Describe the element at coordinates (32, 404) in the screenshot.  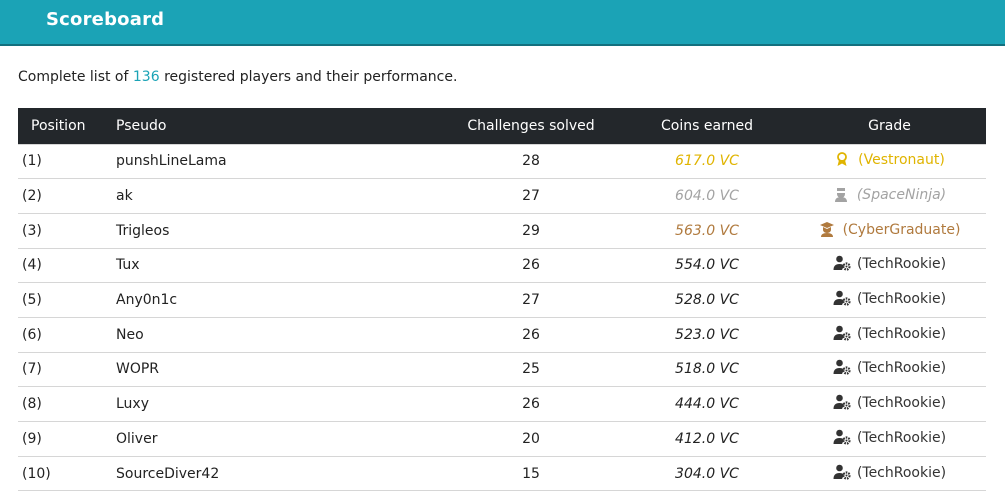
I see `position-cell: (8)` at that location.